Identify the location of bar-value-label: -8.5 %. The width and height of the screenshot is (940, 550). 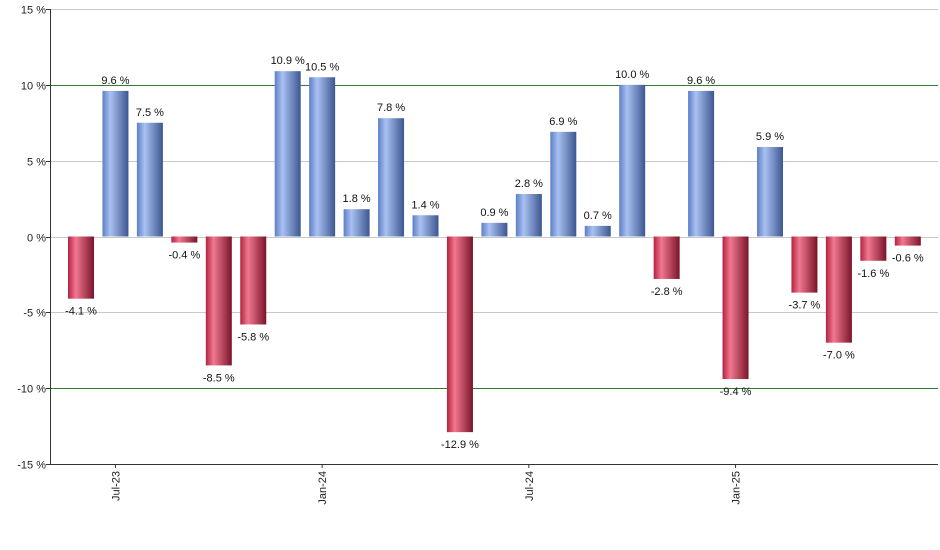
(219, 378).